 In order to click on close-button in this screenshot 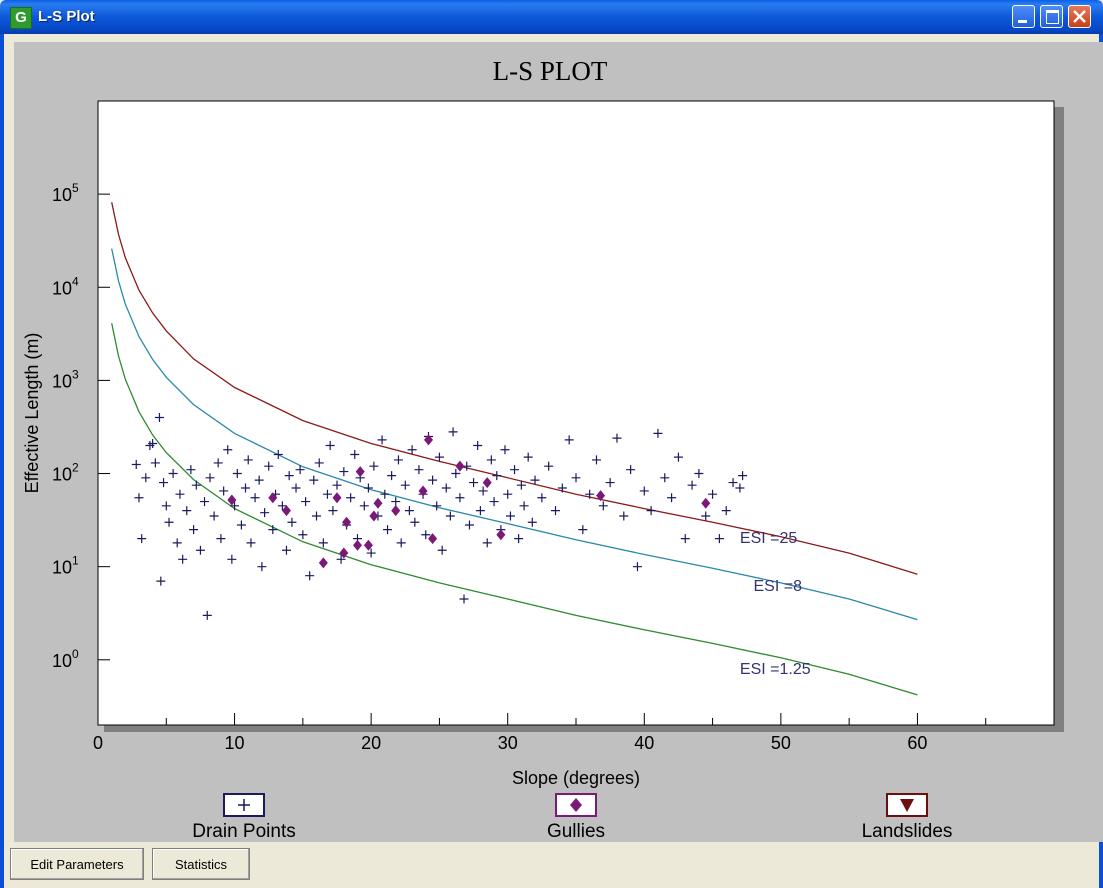, I will do `click(1079, 16)`.